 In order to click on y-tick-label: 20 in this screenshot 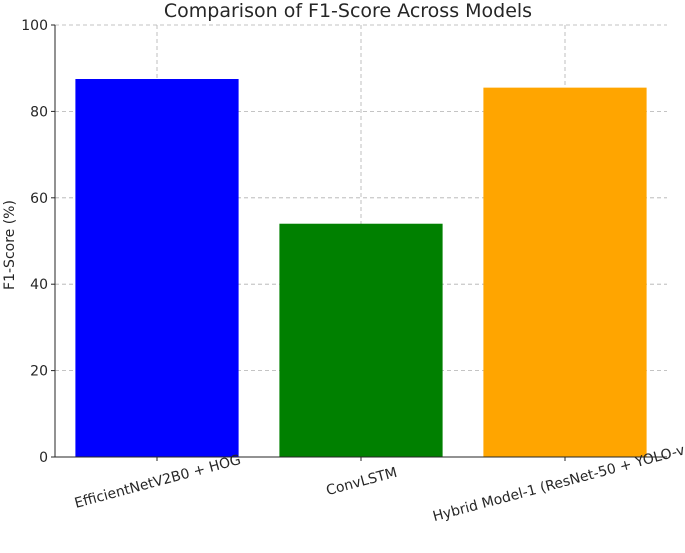, I will do `click(39, 372)`.